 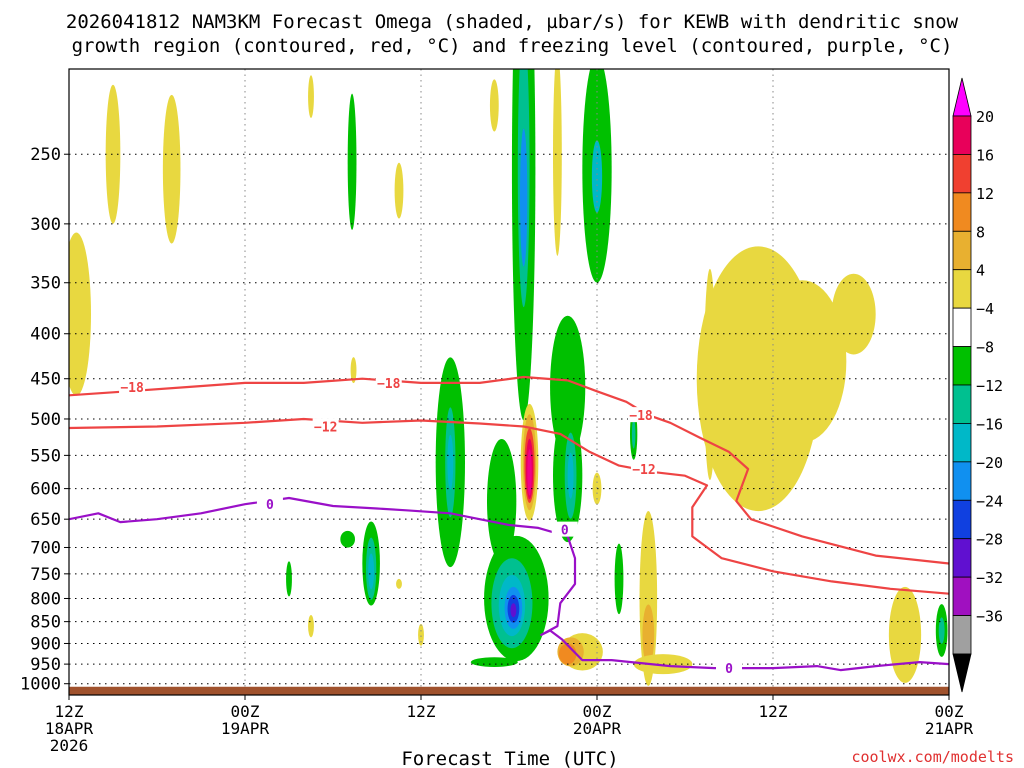 What do you see at coordinates (962, 673) in the screenshot?
I see `colorbar-bottom-arrow` at bounding box center [962, 673].